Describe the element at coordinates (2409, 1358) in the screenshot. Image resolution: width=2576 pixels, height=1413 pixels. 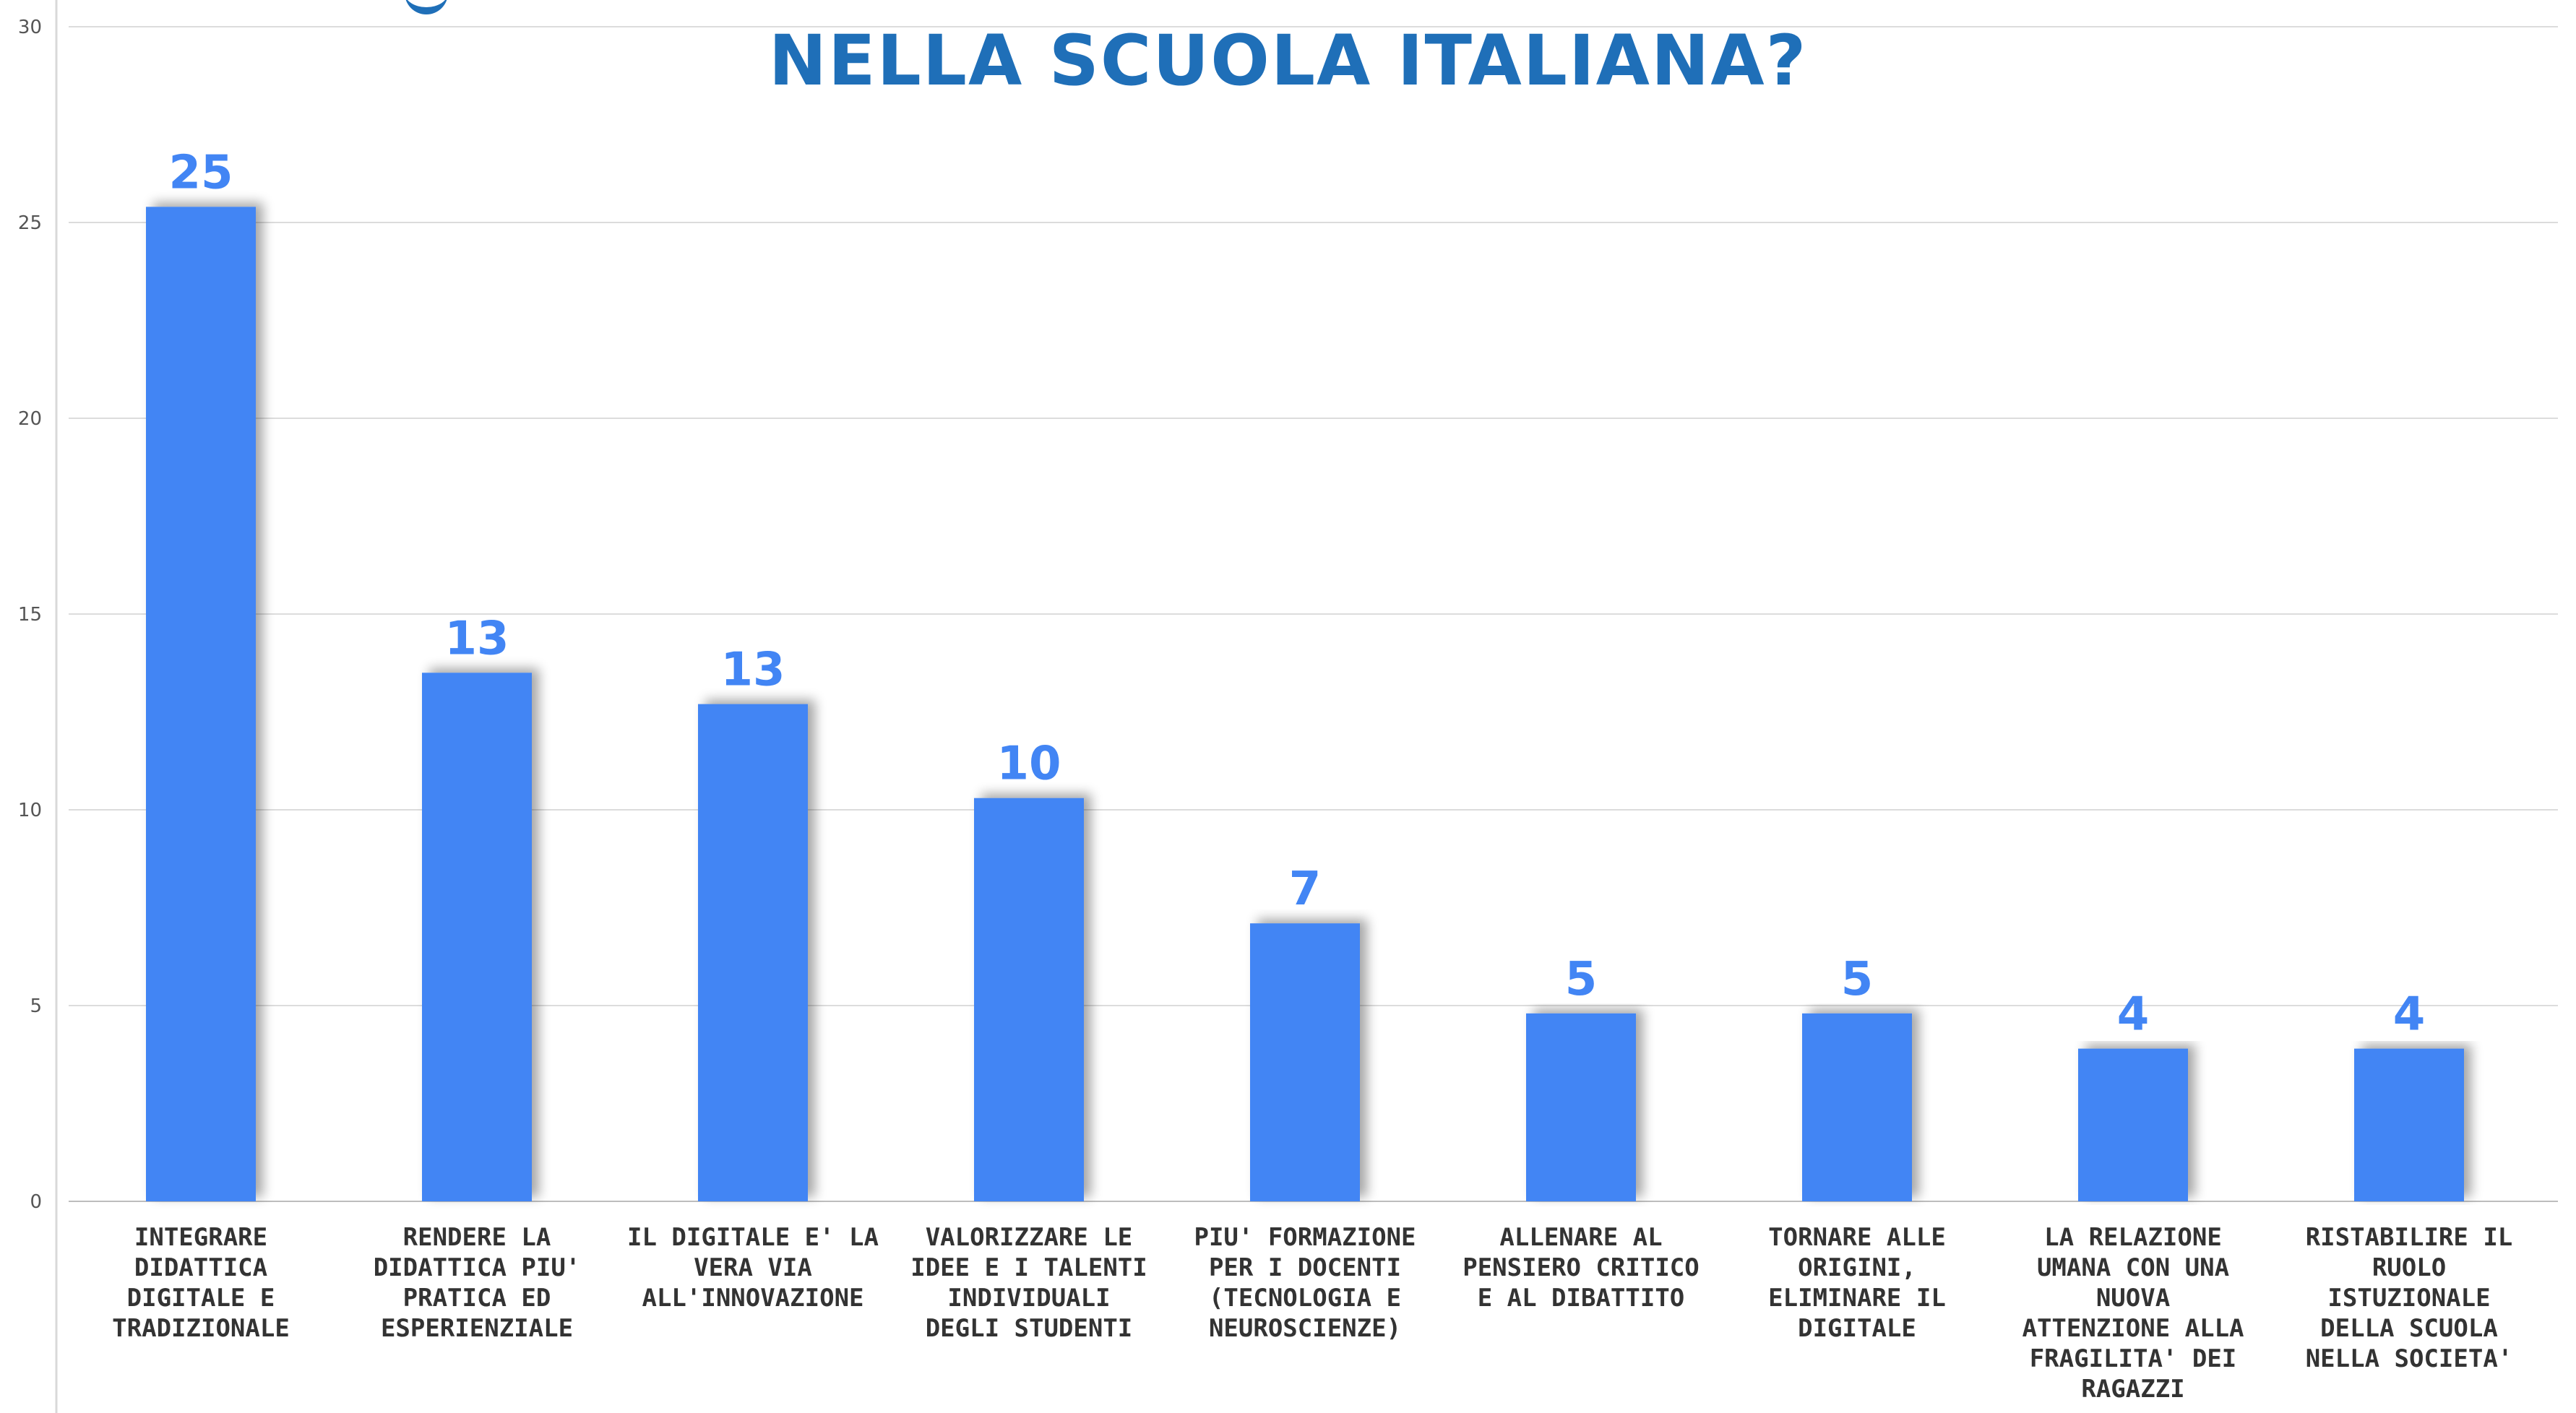
I see `x-category-label-line: NELLA SOCIETA'` at that location.